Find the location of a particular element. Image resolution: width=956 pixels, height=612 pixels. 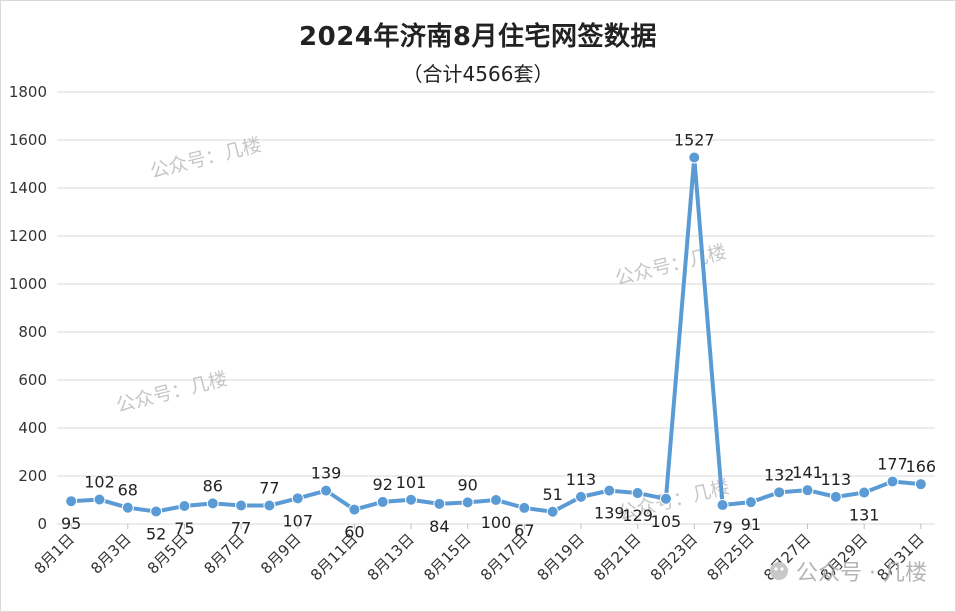

data-label: 79 is located at coordinates (722, 527).